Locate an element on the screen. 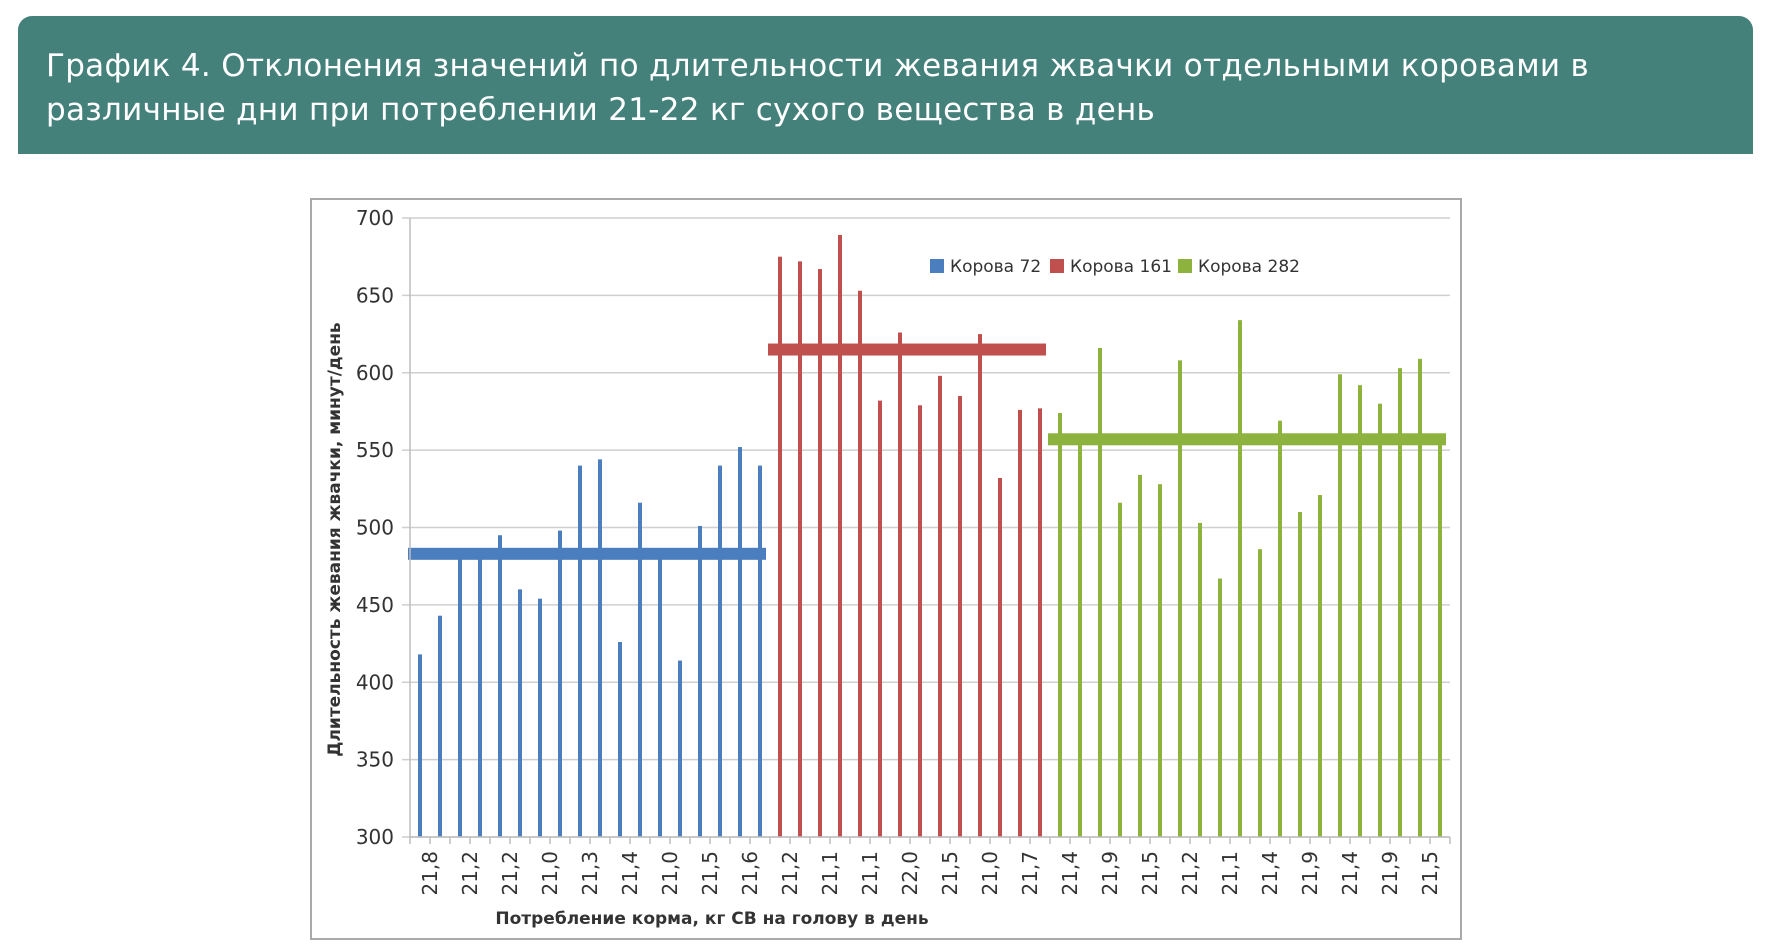 The image size is (1765, 952). x-tick-label: 21,8 is located at coordinates (430, 873).